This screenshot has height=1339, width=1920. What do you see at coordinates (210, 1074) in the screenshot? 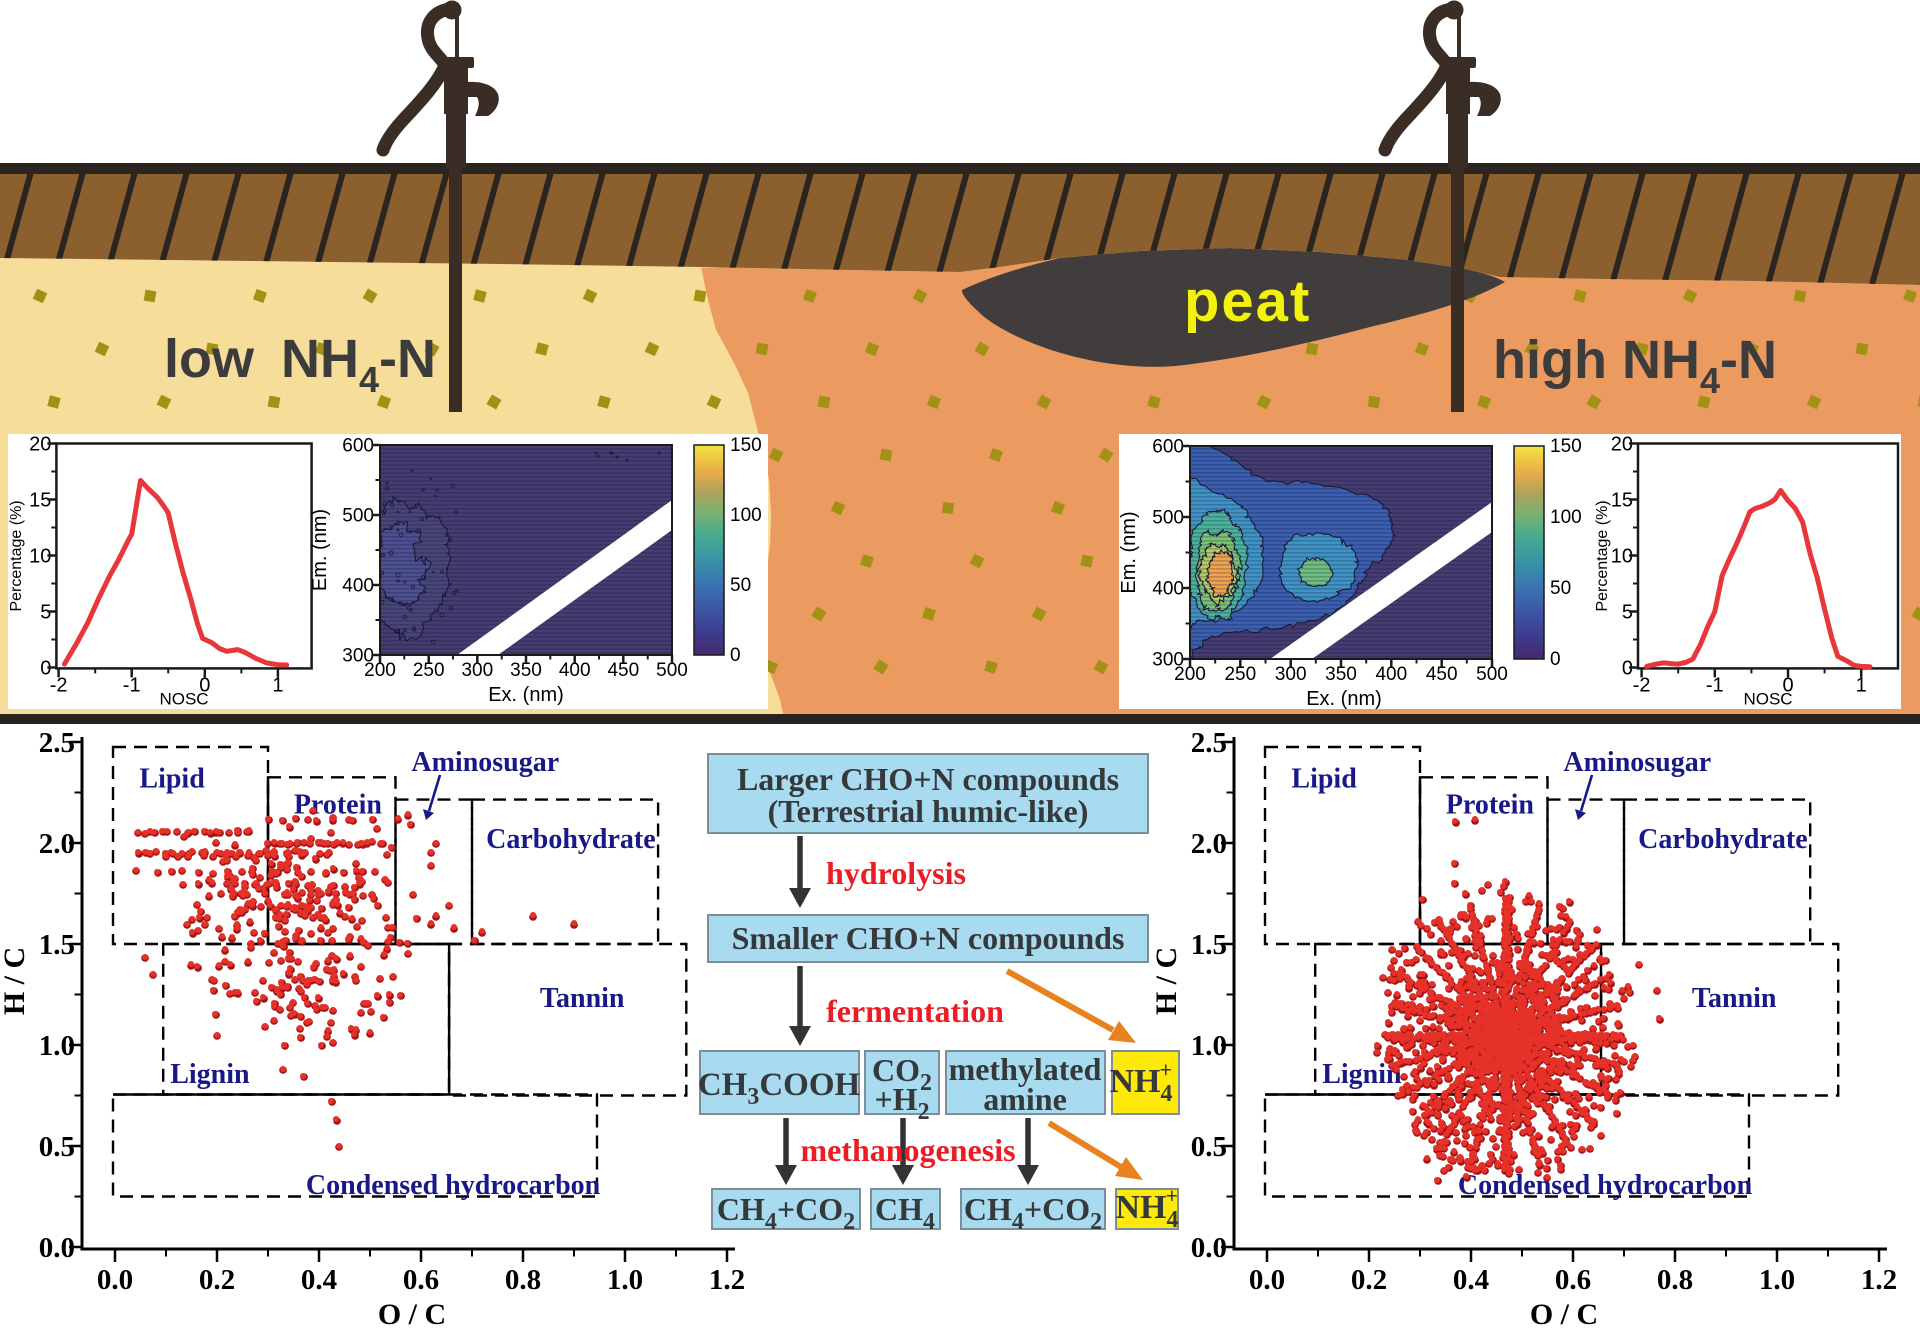
I see `svg-text: Lignin` at bounding box center [210, 1074].